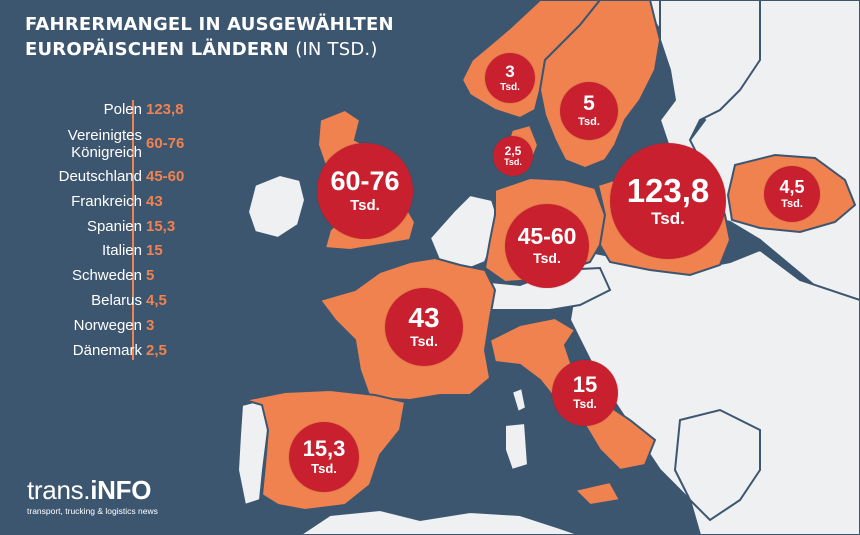 The width and height of the screenshot is (860, 535). I want to click on bubble-value: 60-76, so click(365, 180).